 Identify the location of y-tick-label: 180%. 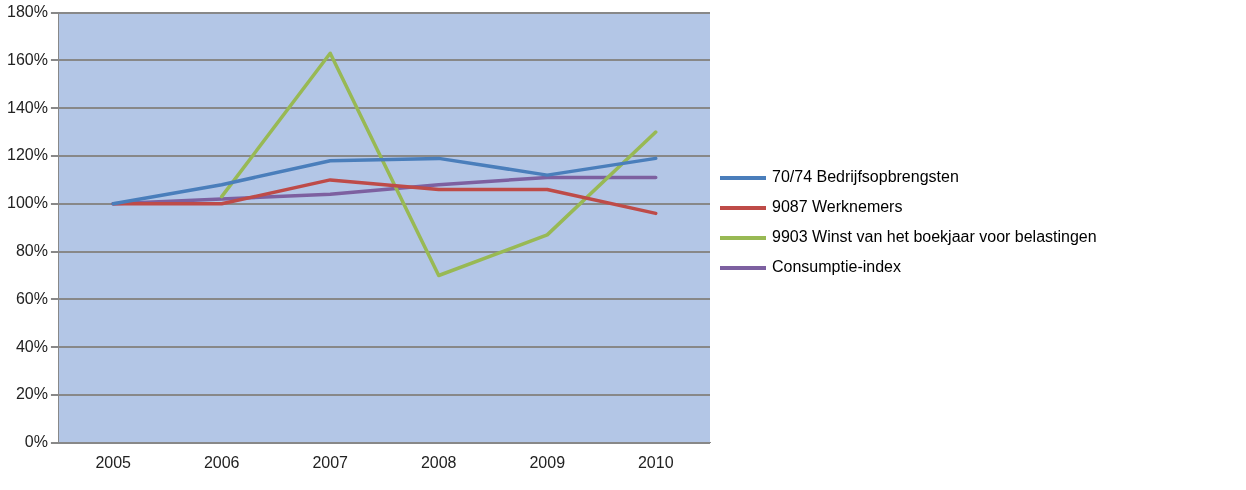
(27, 12).